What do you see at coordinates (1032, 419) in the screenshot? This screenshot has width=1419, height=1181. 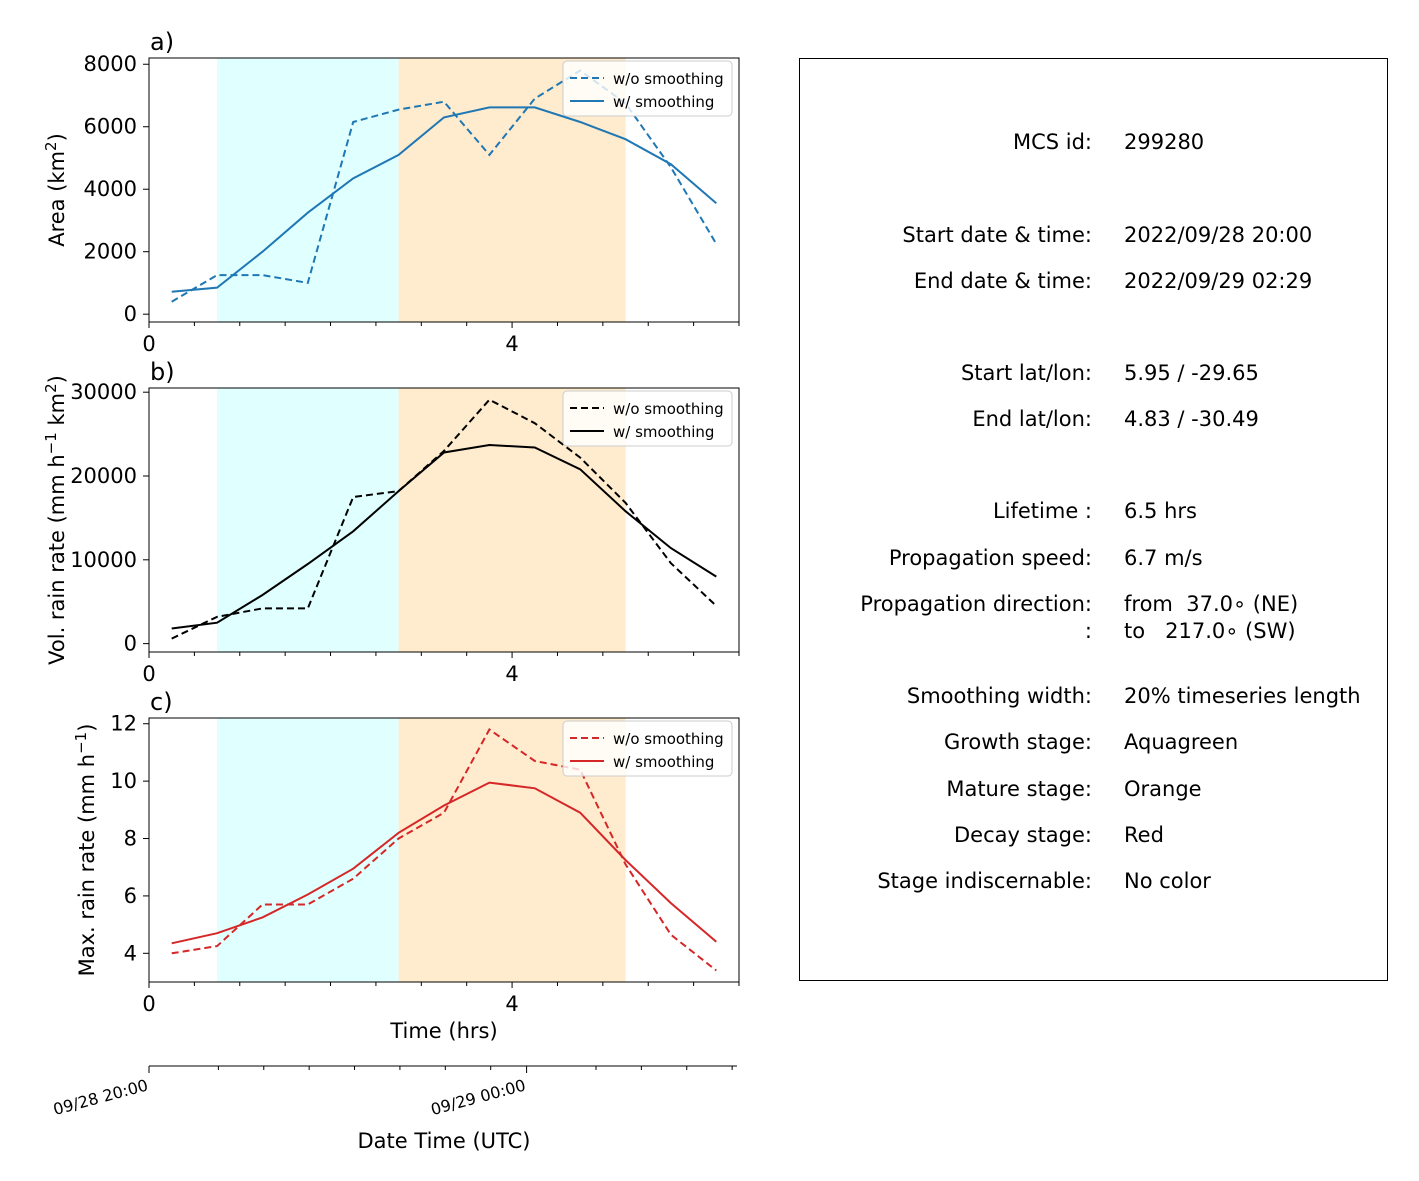 I see `info-label: End lat/lon:` at bounding box center [1032, 419].